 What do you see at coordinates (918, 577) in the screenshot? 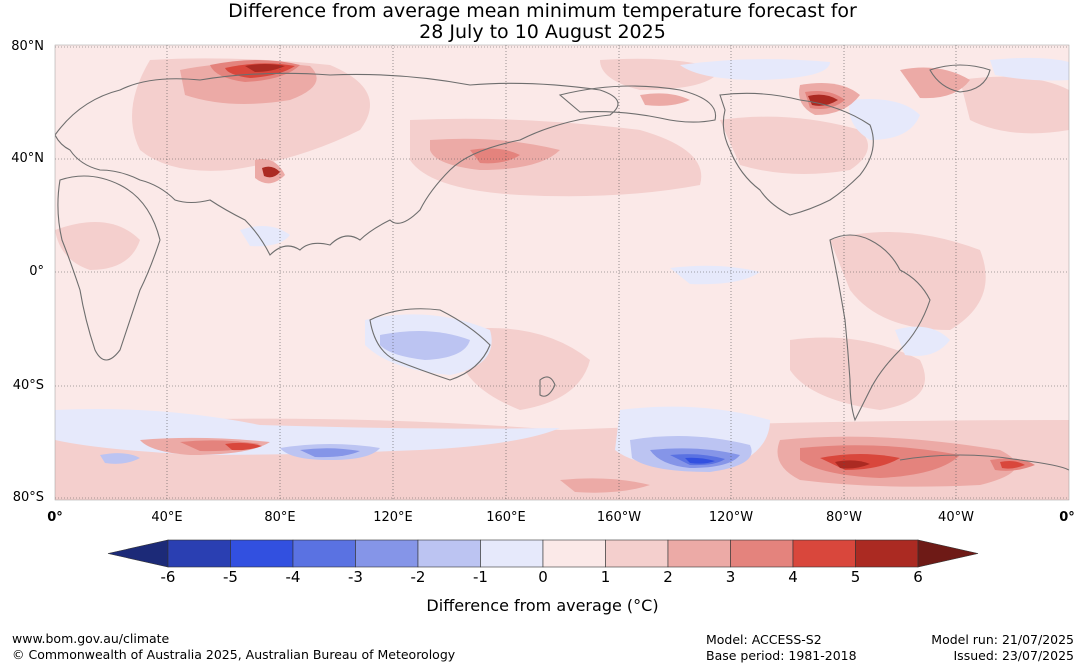
I see `colorbar-tick-label: 6` at bounding box center [918, 577].